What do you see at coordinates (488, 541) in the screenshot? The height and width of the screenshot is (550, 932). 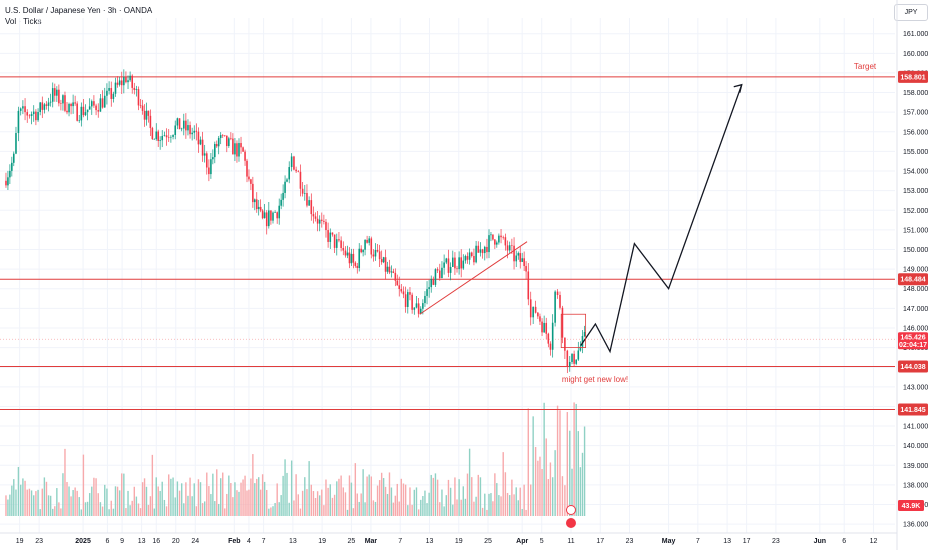 I see `x-tick-label: 25` at bounding box center [488, 541].